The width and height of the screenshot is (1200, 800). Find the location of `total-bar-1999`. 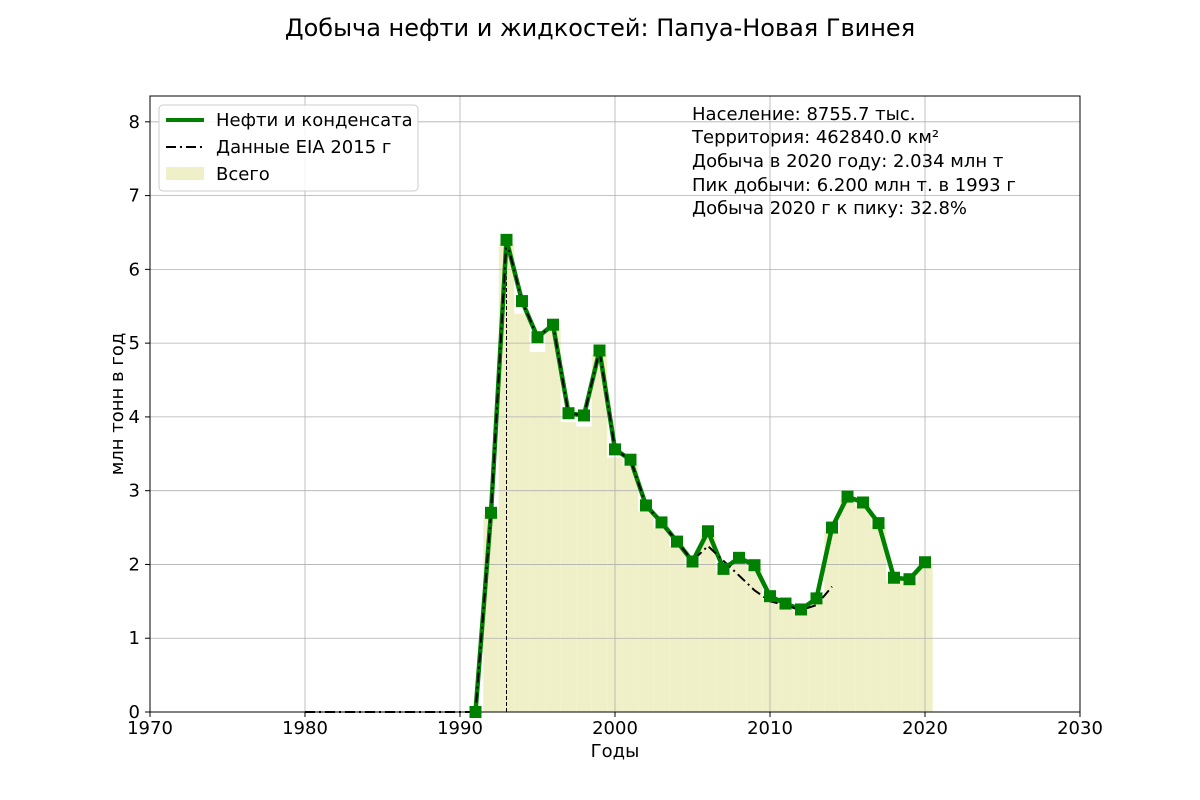

total-bar-1999 is located at coordinates (599, 533).